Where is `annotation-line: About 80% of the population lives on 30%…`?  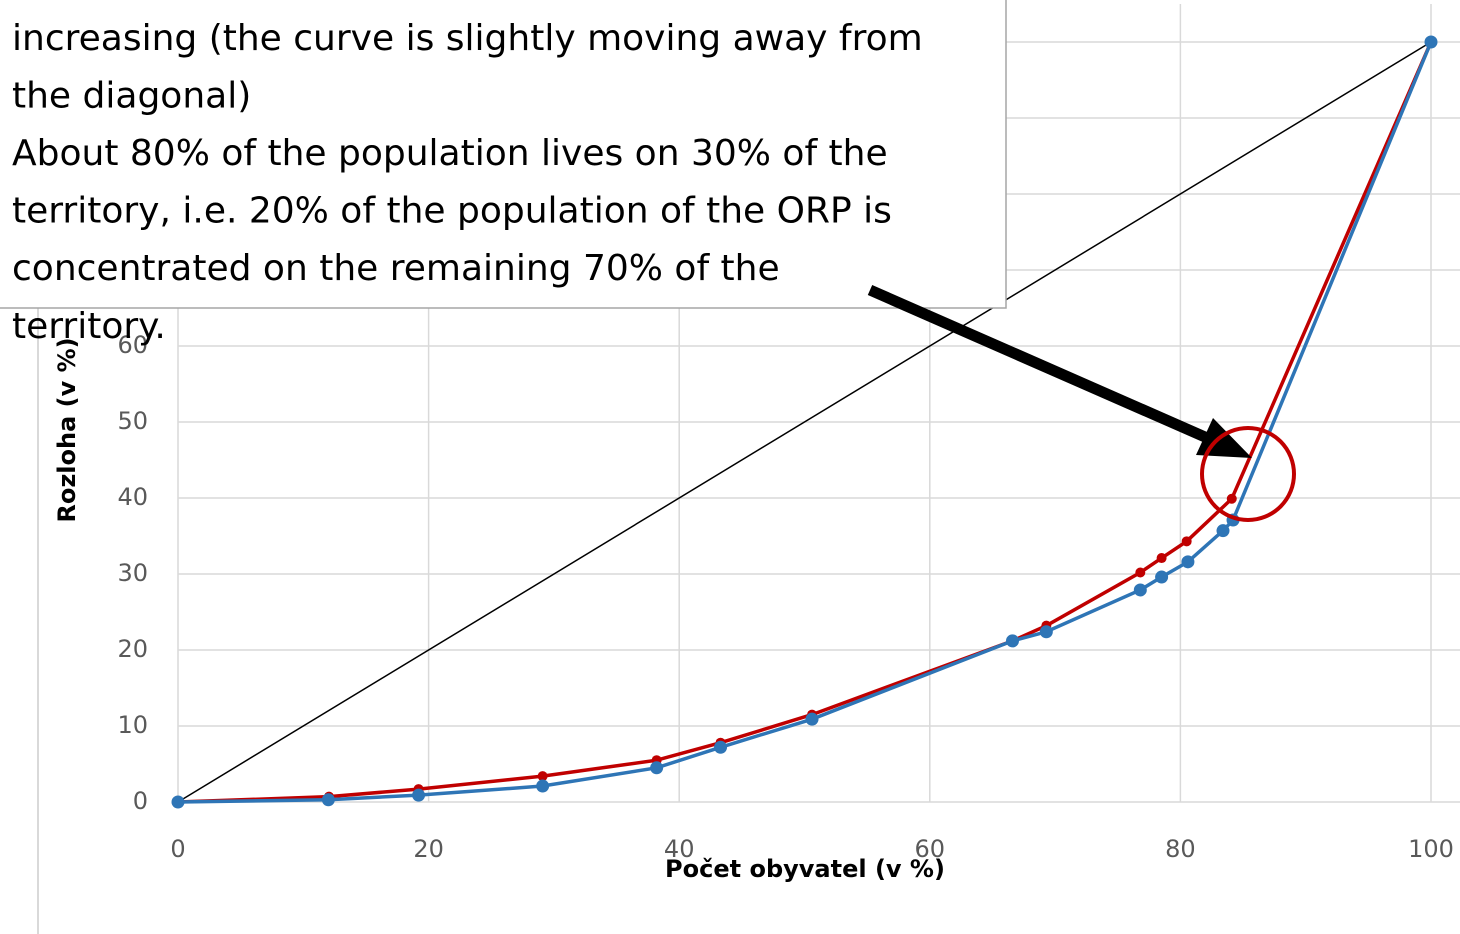
annotation-line: About 80% of the population lives on 30%… is located at coordinates (450, 153).